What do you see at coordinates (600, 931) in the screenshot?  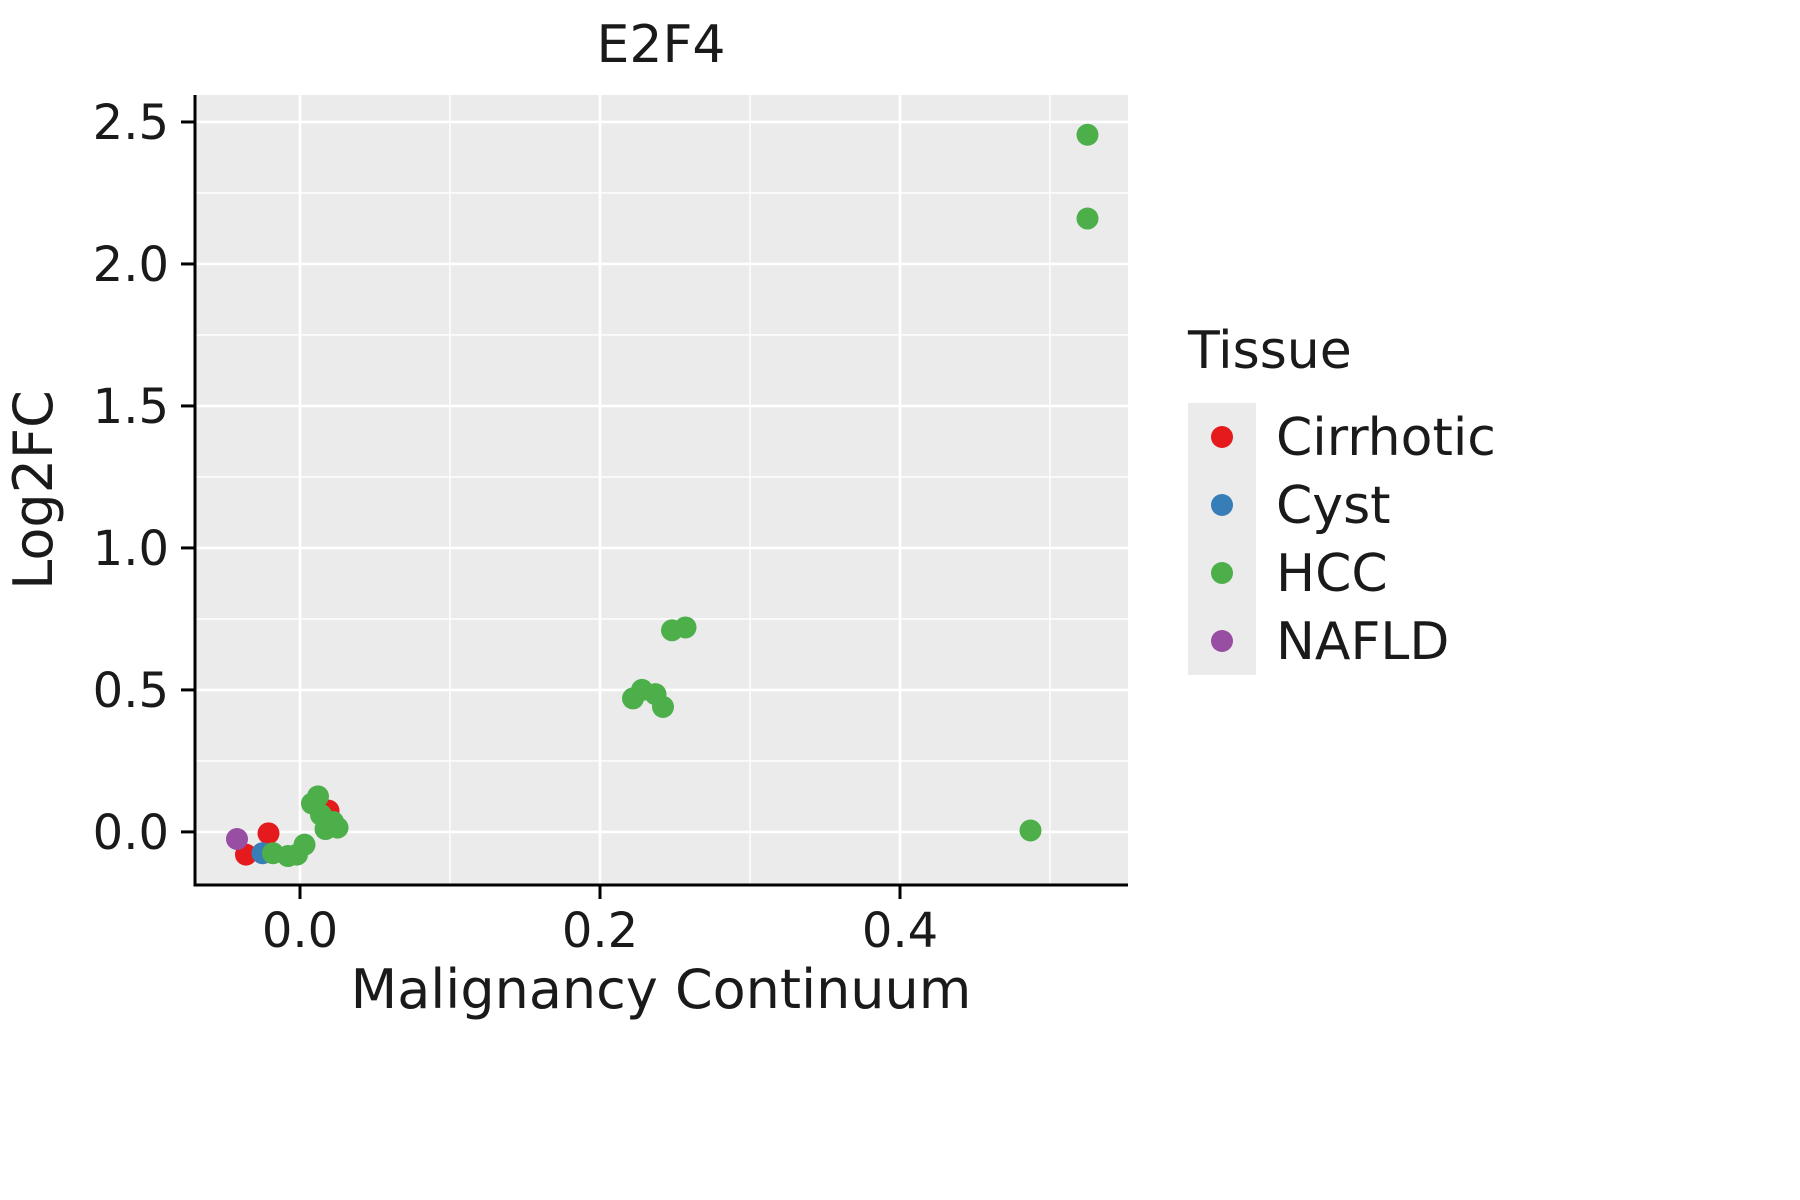 I see `x-tick-label: 0.2` at bounding box center [600, 931].